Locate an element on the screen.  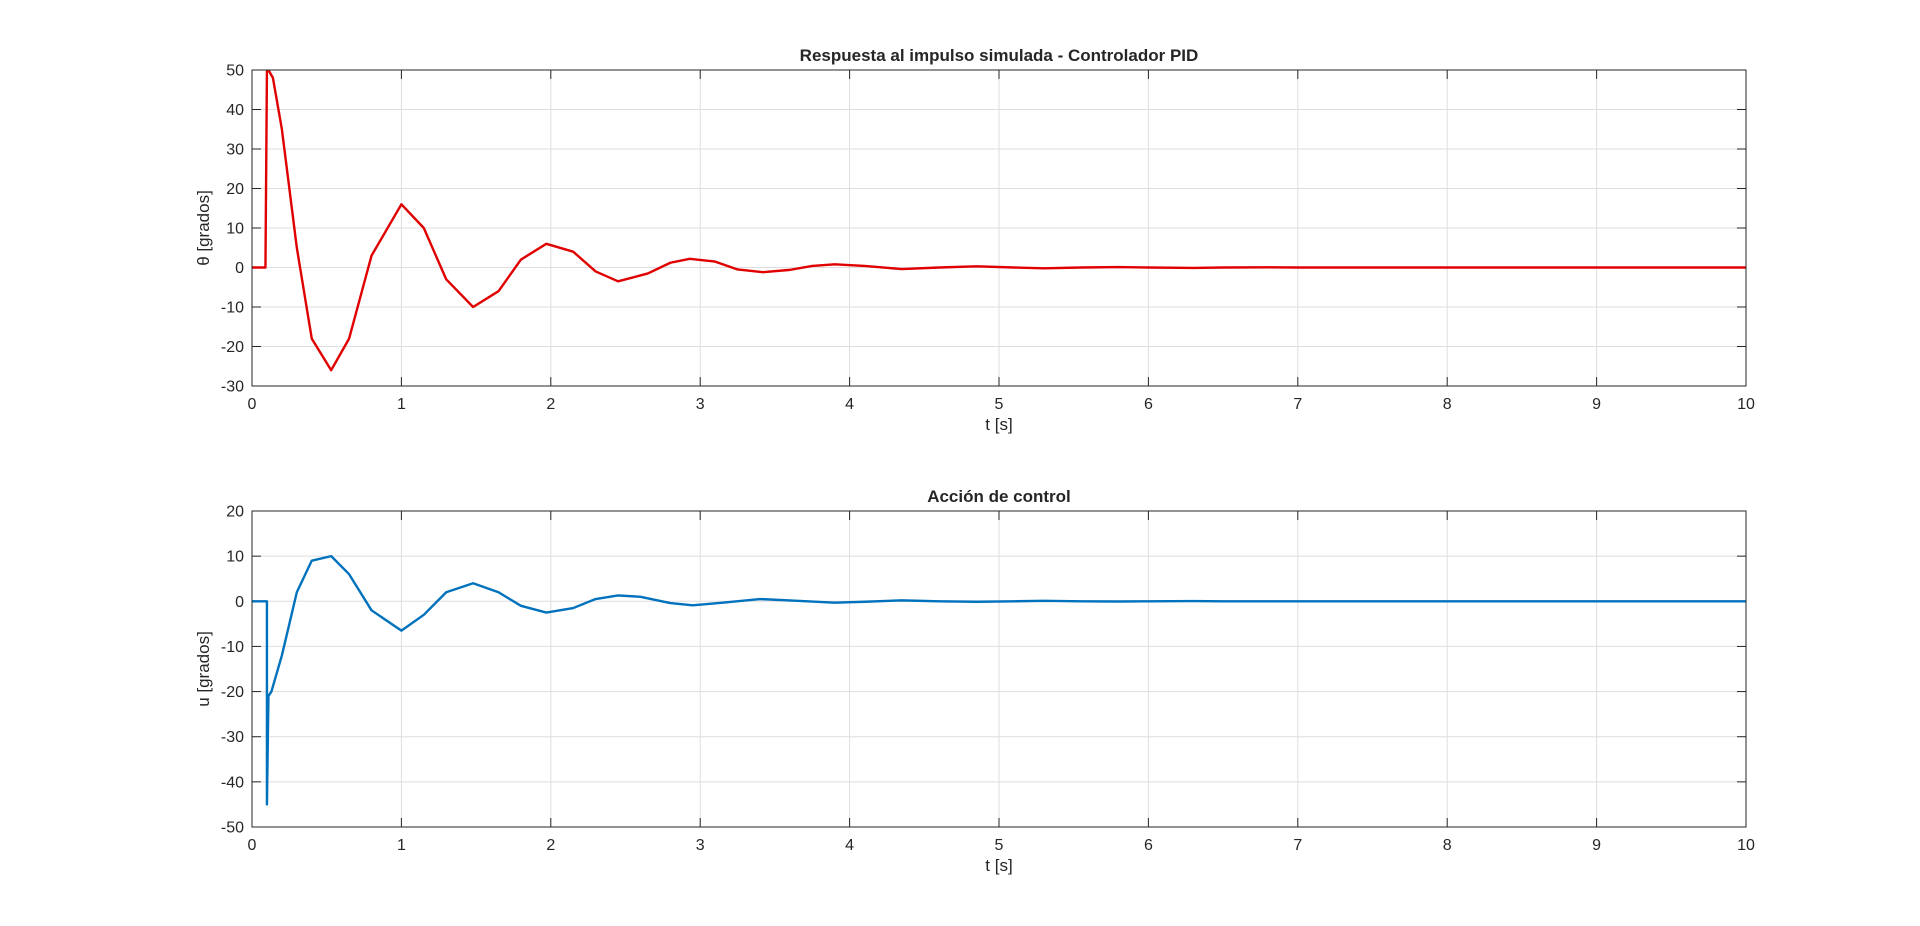
bottom-x-tick-label: 0 is located at coordinates (252, 845).